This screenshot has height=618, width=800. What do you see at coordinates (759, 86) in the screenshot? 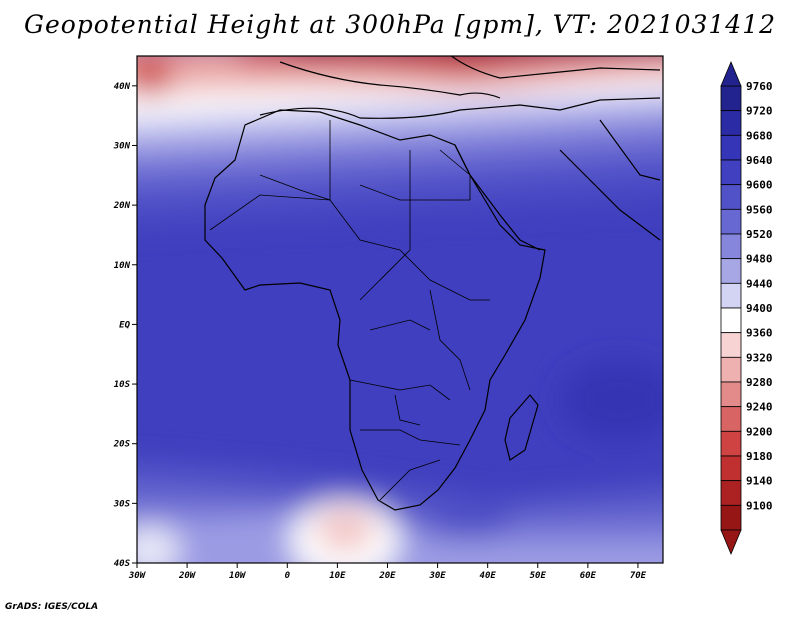
I see `colorbar-label: 9760` at bounding box center [759, 86].